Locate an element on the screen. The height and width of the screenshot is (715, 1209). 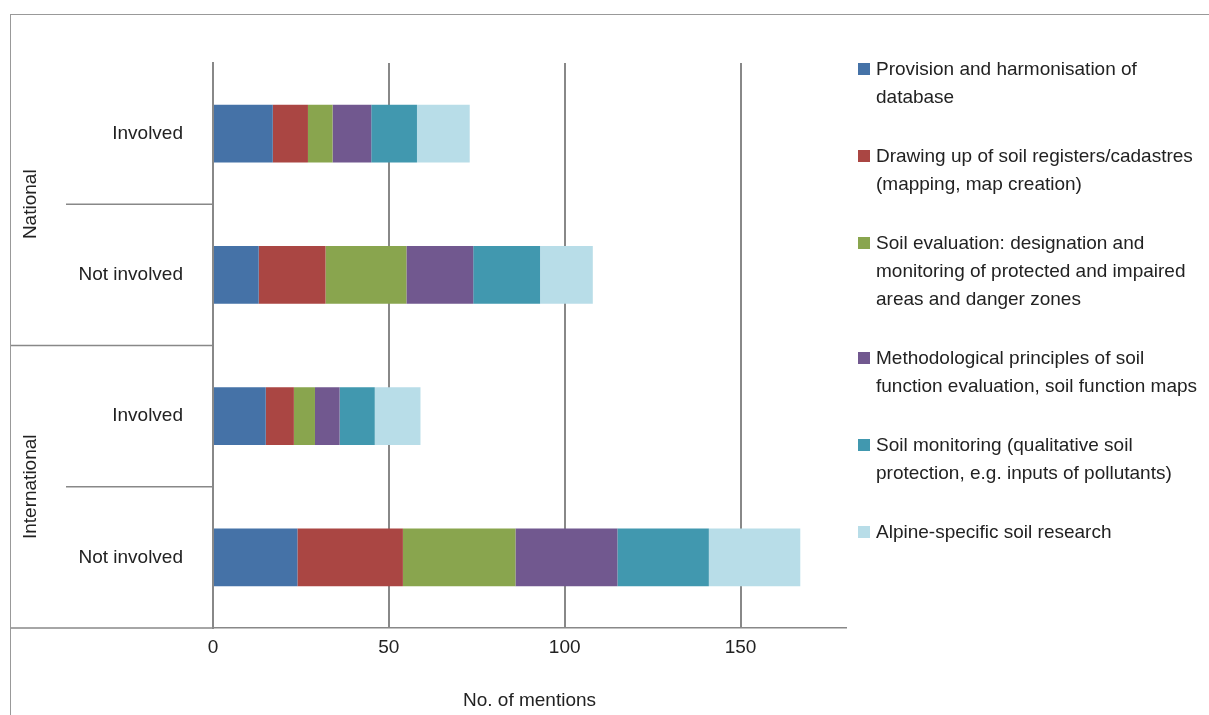
legend-label: Methodological principles of soil function evaluation, soil function maps is located at coordinates (1037, 372).